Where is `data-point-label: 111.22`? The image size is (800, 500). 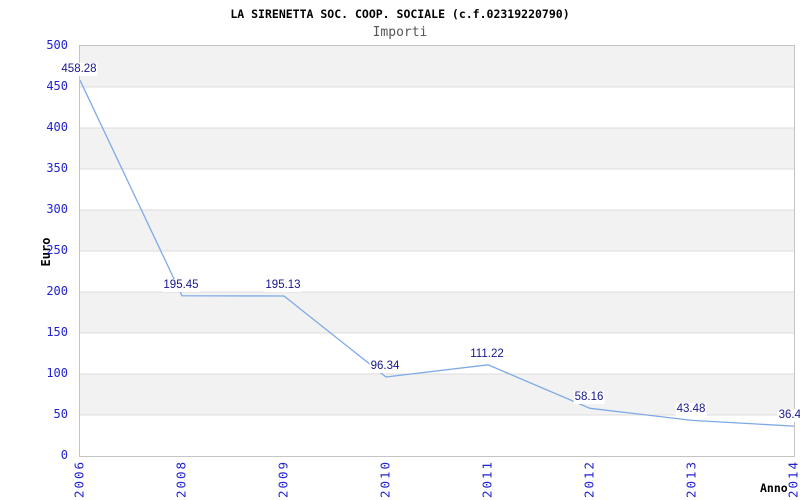
data-point-label: 111.22 is located at coordinates (487, 354).